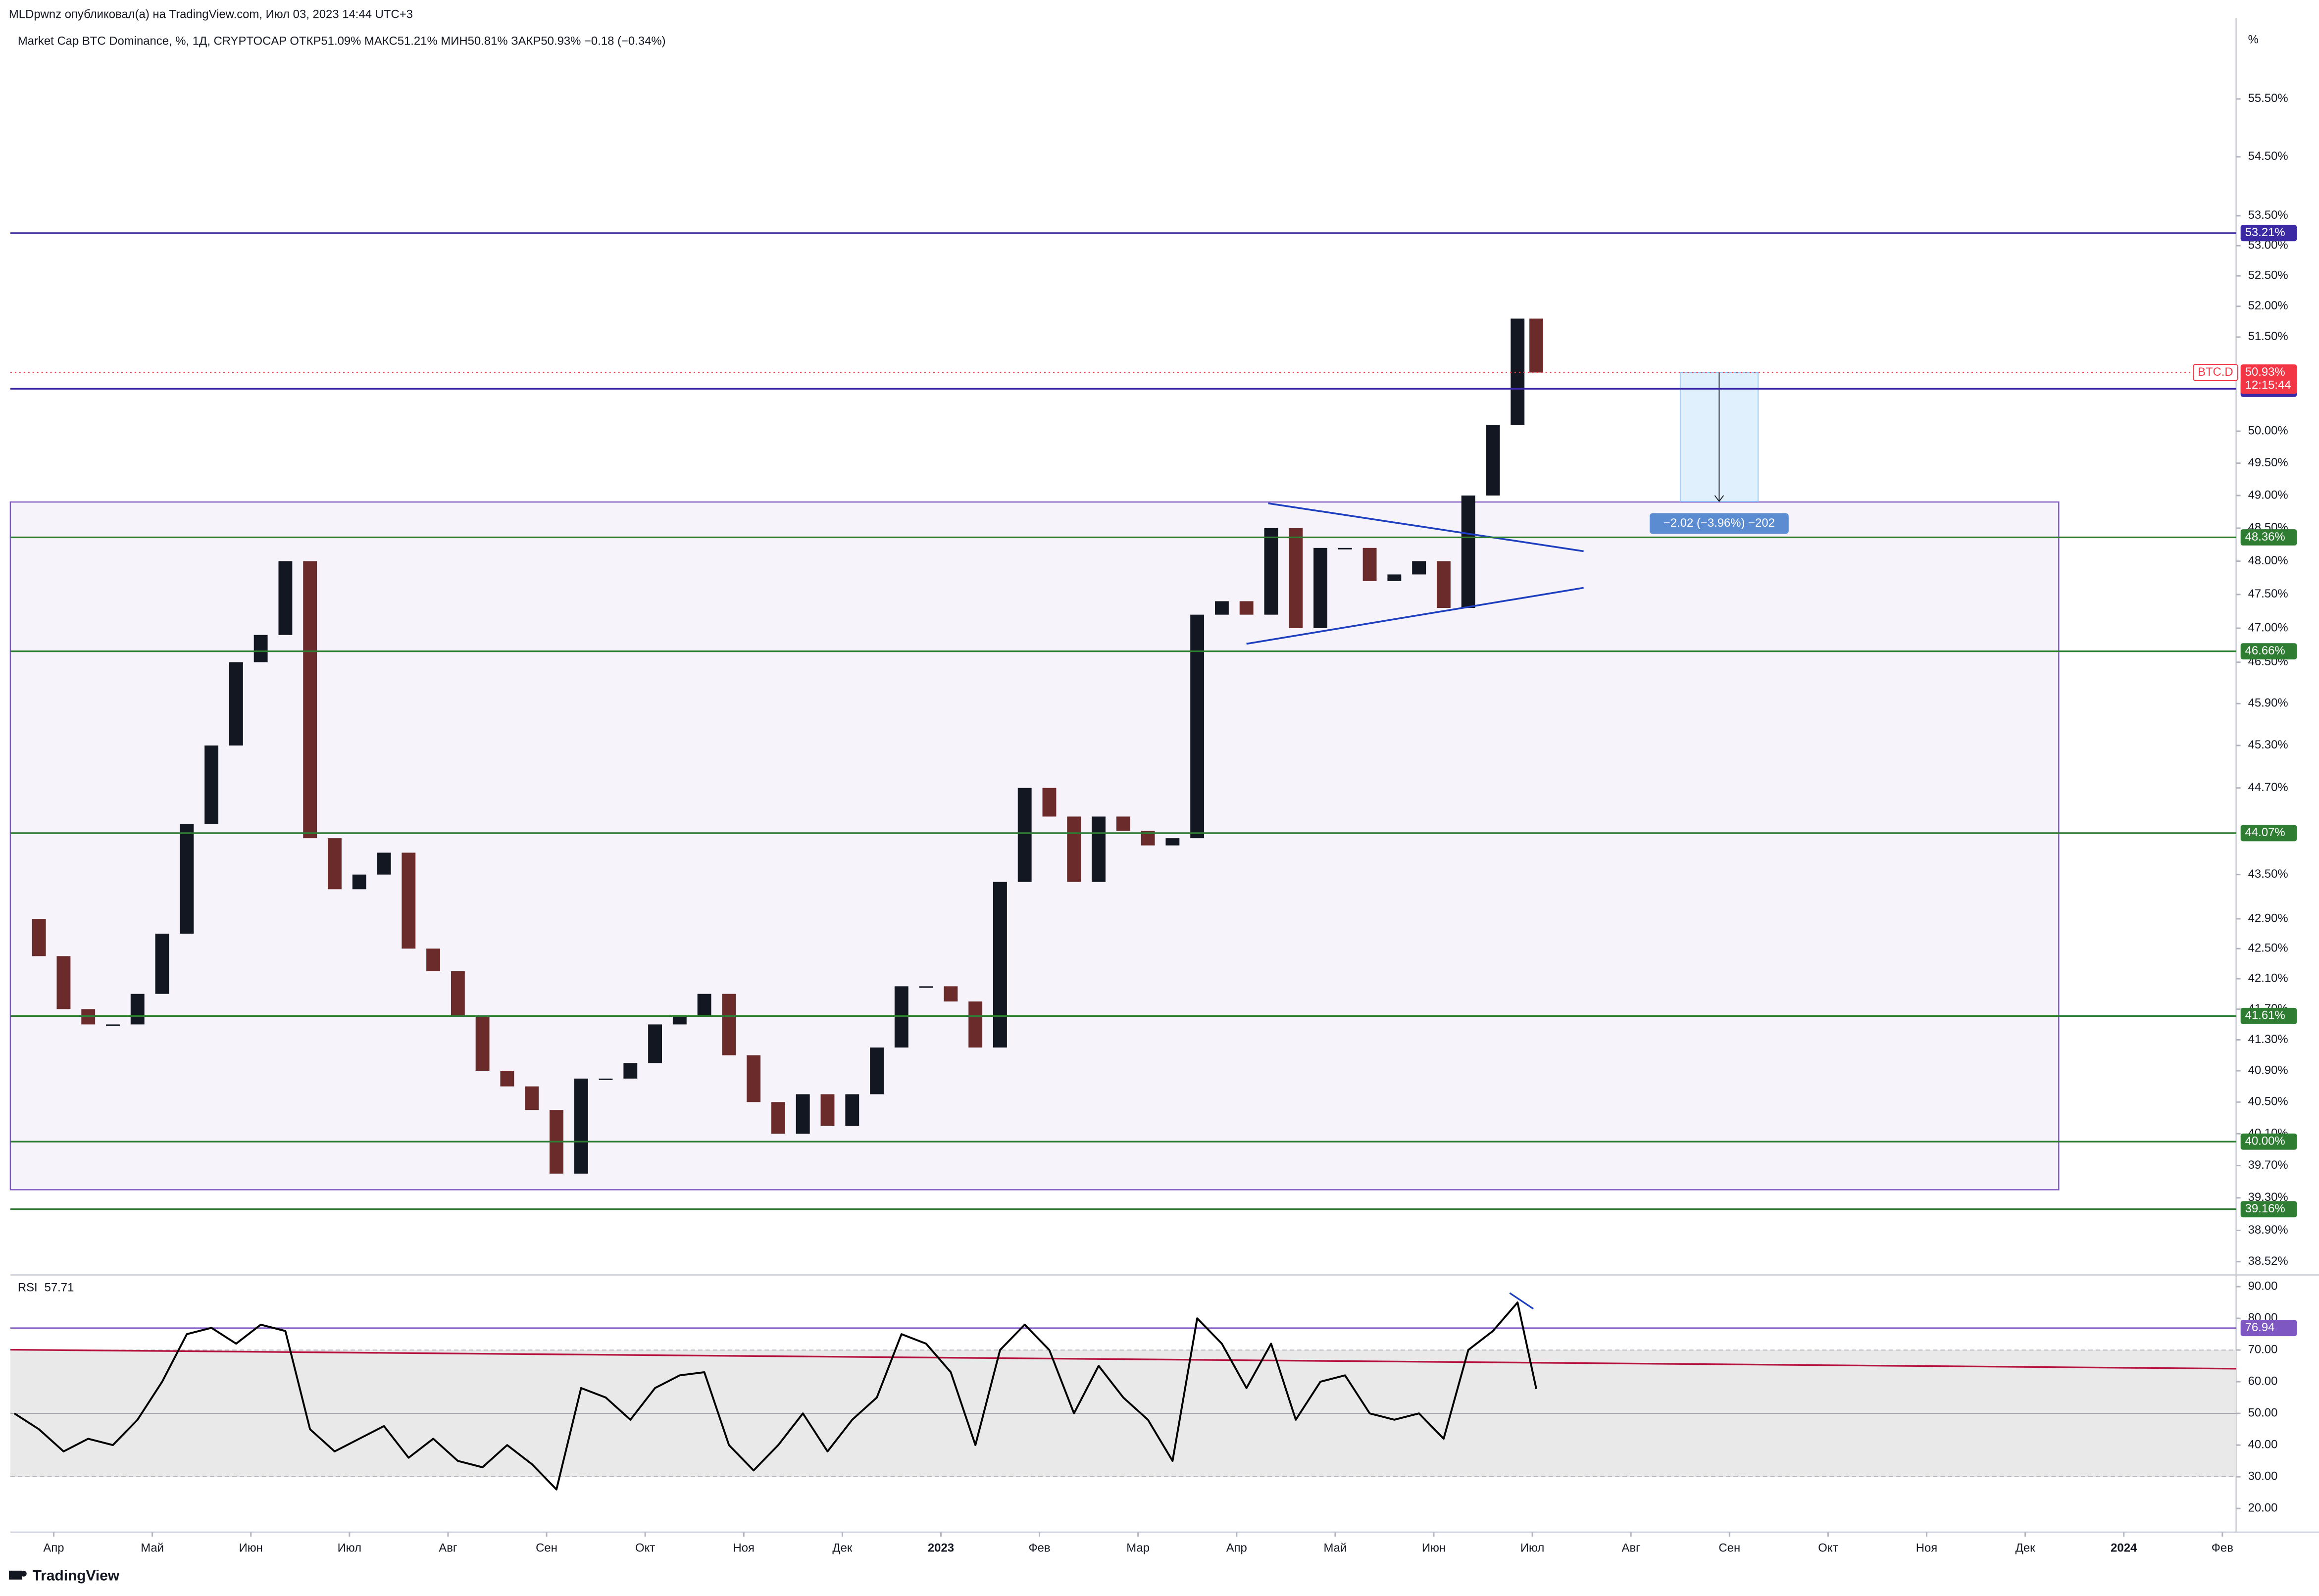  Describe the element at coordinates (251, 1547) in the screenshot. I see `x-tick-label: Июн` at that location.